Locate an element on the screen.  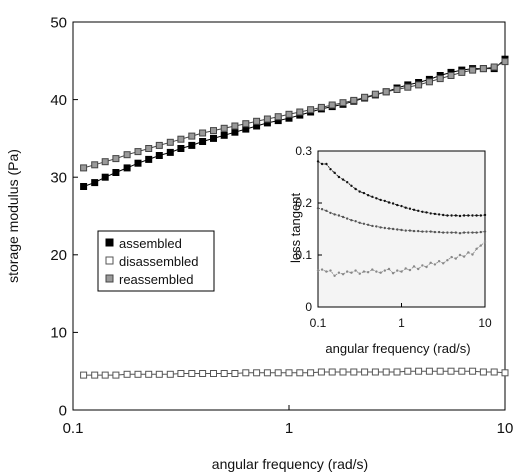
legend-label-reassembled: reassembled is located at coordinates (156, 279).